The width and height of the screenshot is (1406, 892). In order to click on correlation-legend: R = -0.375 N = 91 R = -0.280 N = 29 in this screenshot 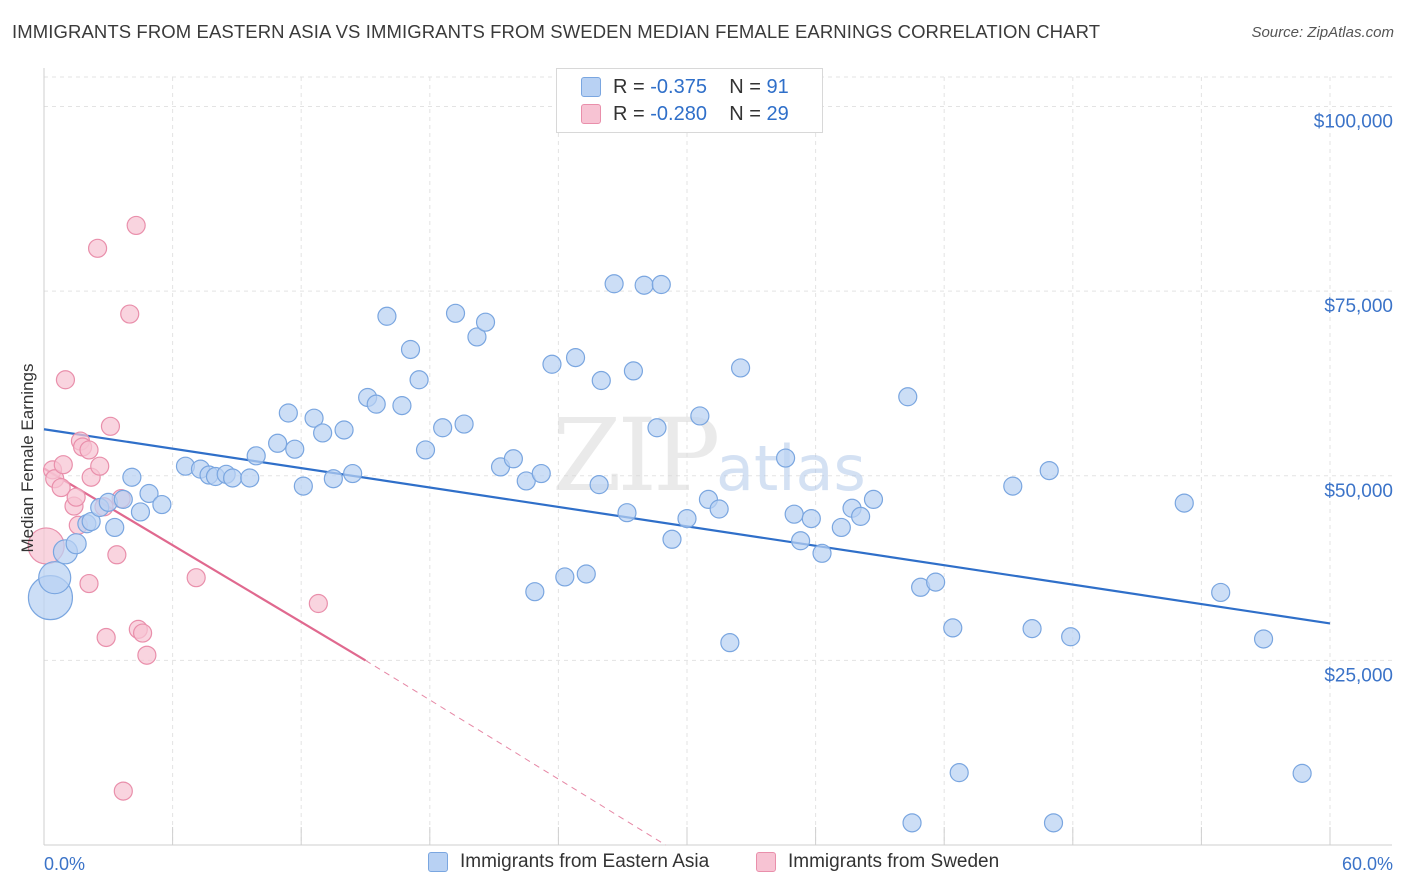, I will do `click(689, 100)`.